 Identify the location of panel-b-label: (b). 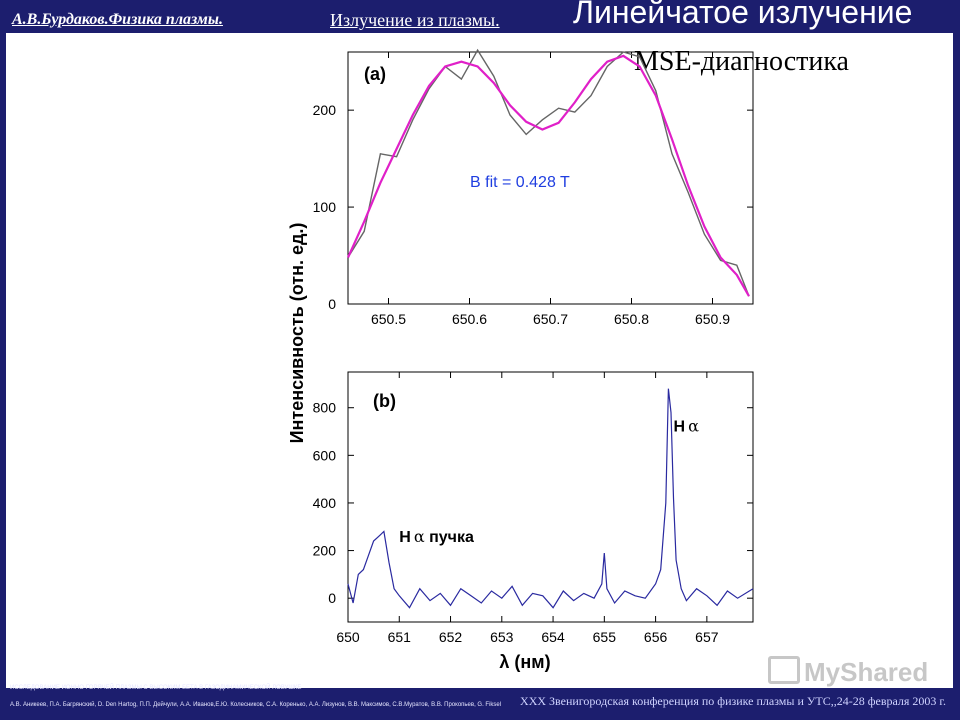
(384, 401).